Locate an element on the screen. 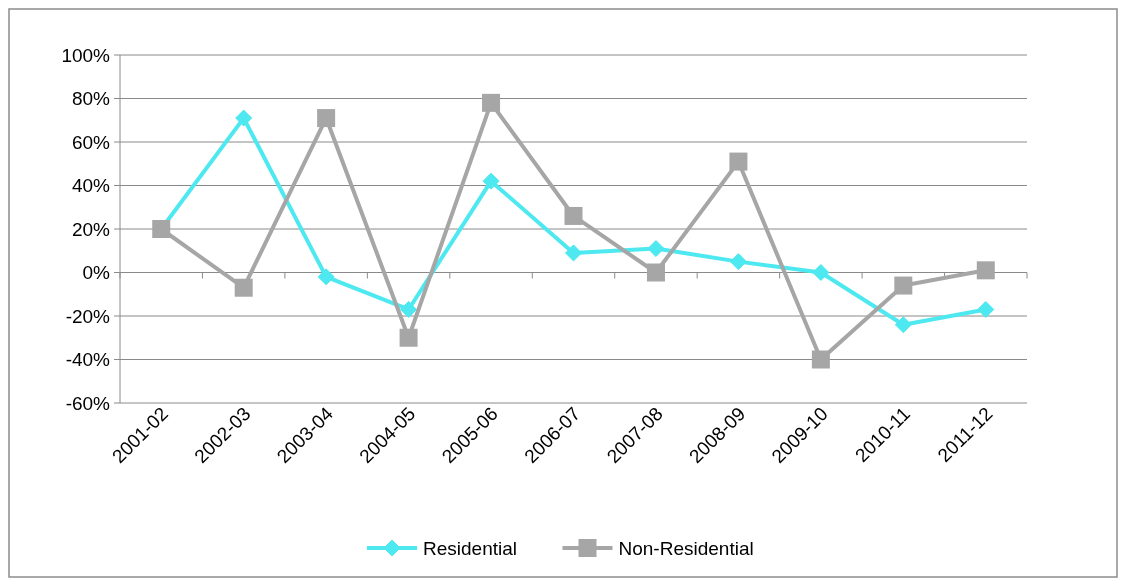 This screenshot has height=586, width=1126. legend-label: Non-Residential is located at coordinates (686, 548).